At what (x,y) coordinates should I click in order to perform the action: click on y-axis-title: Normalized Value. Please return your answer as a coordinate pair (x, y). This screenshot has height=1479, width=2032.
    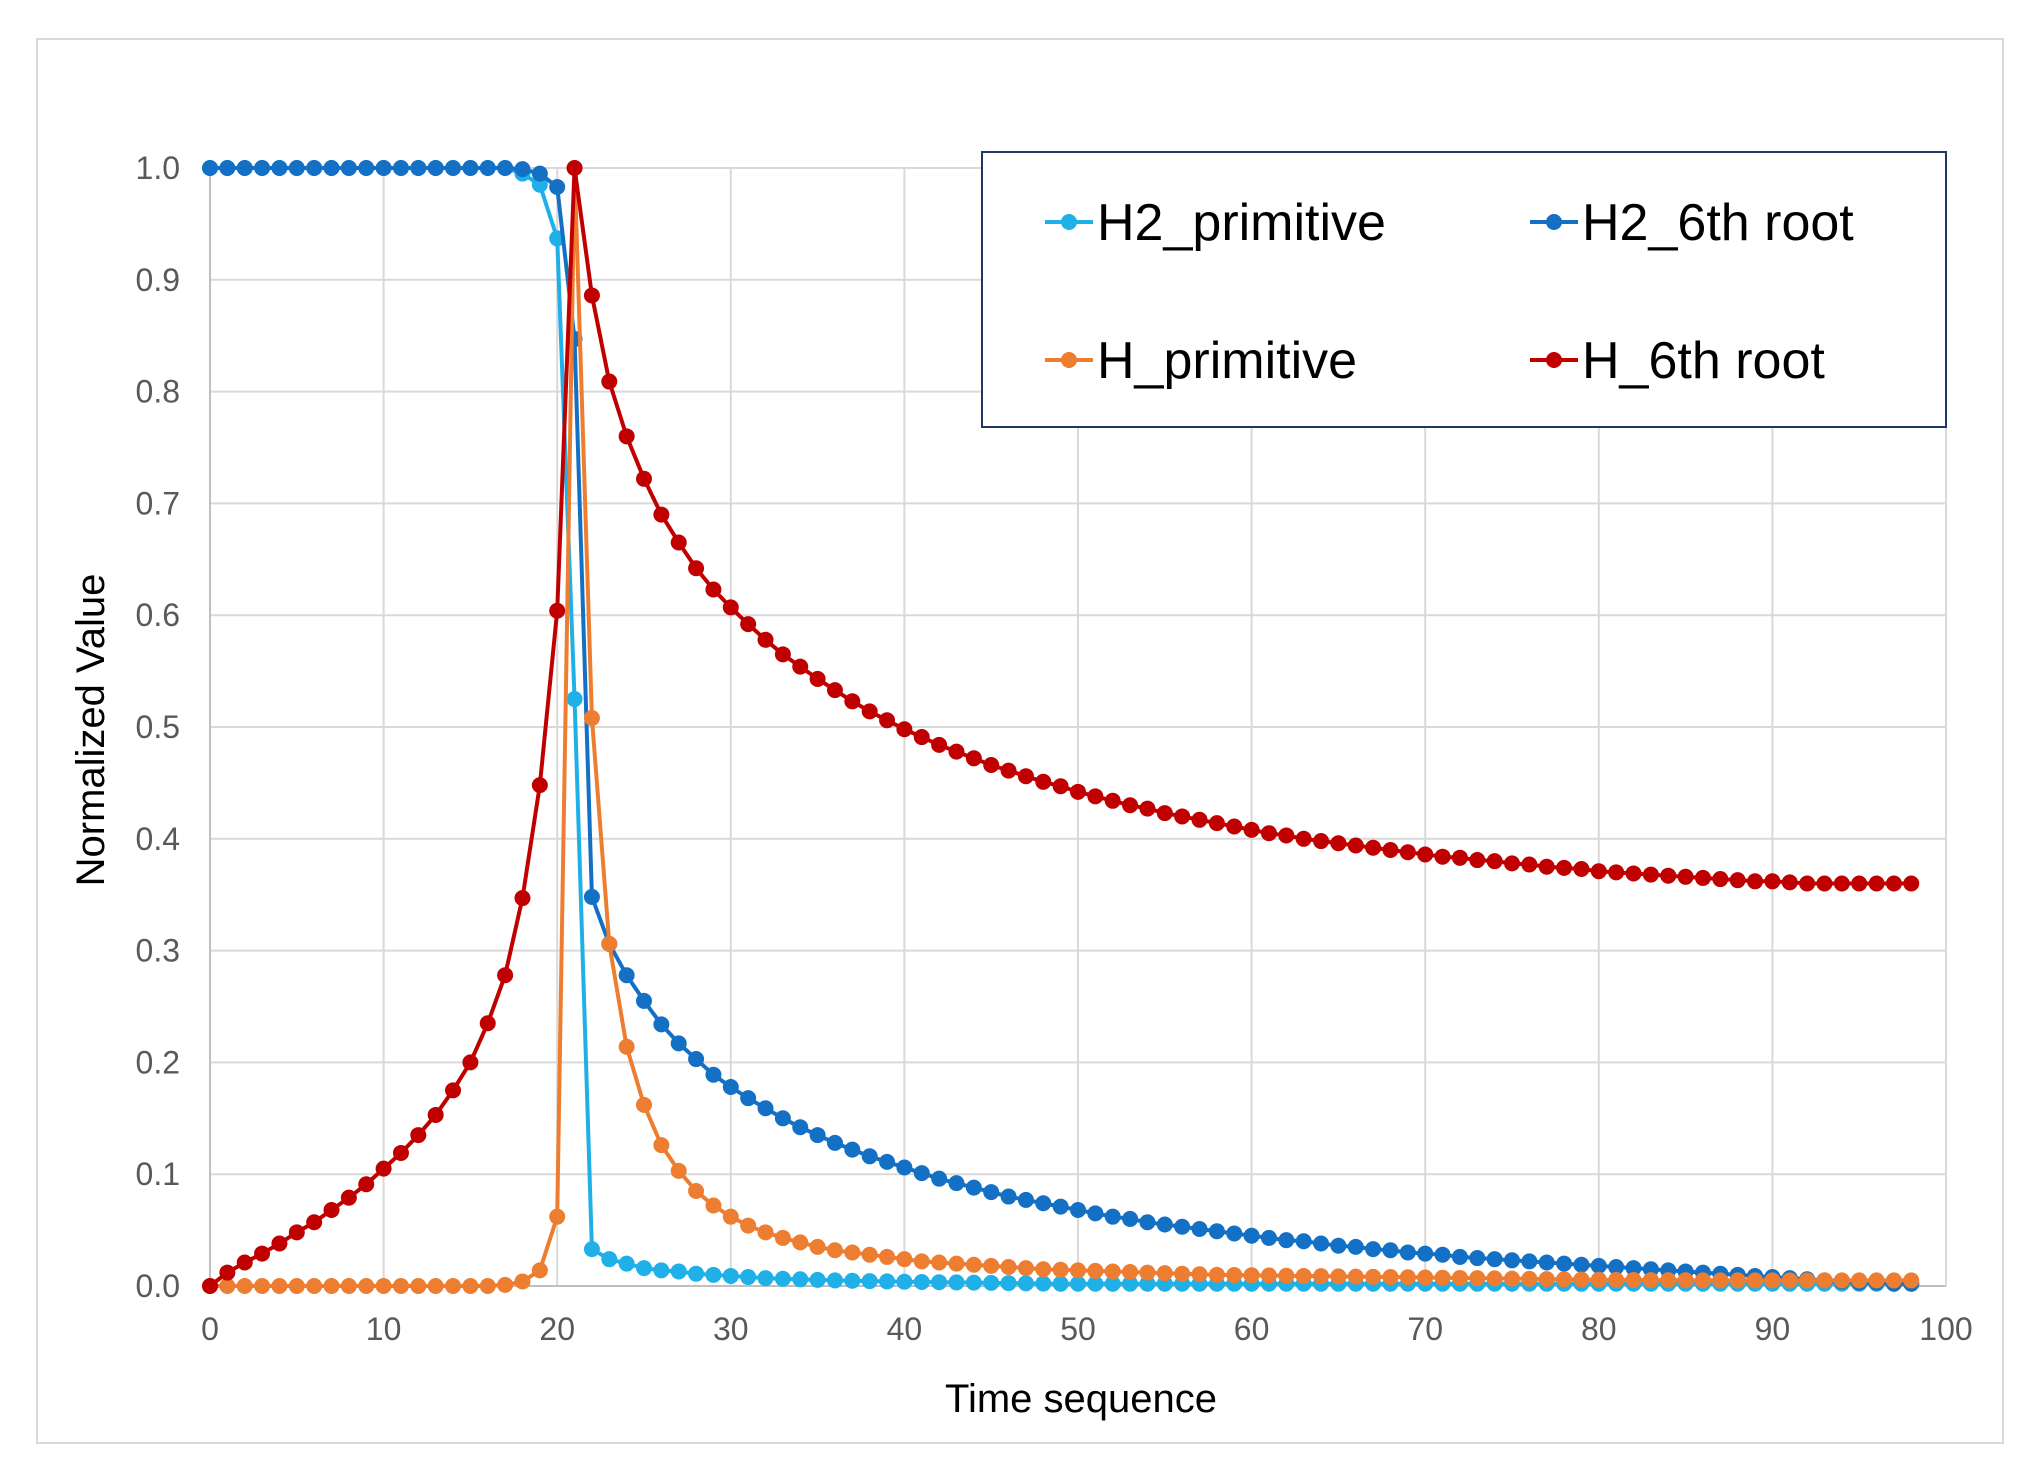
    Looking at the image, I should click on (91, 730).